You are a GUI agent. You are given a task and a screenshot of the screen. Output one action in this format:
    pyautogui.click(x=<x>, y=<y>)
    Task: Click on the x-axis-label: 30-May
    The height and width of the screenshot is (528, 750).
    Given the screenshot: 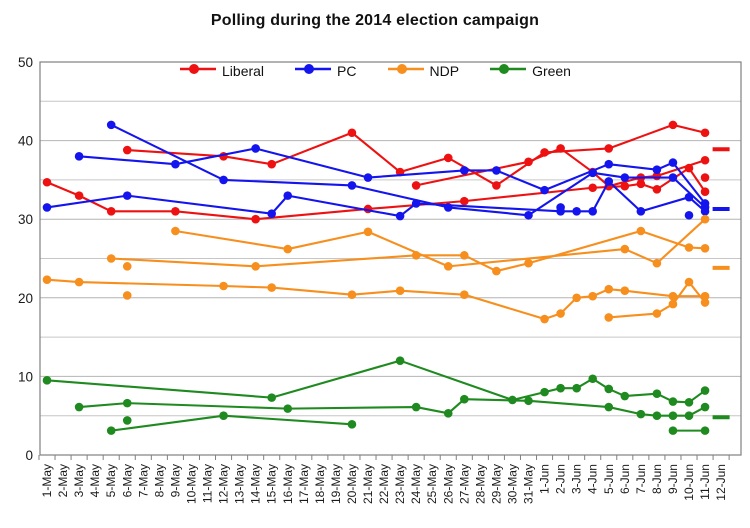 What is the action you would take?
    pyautogui.click(x=512, y=484)
    